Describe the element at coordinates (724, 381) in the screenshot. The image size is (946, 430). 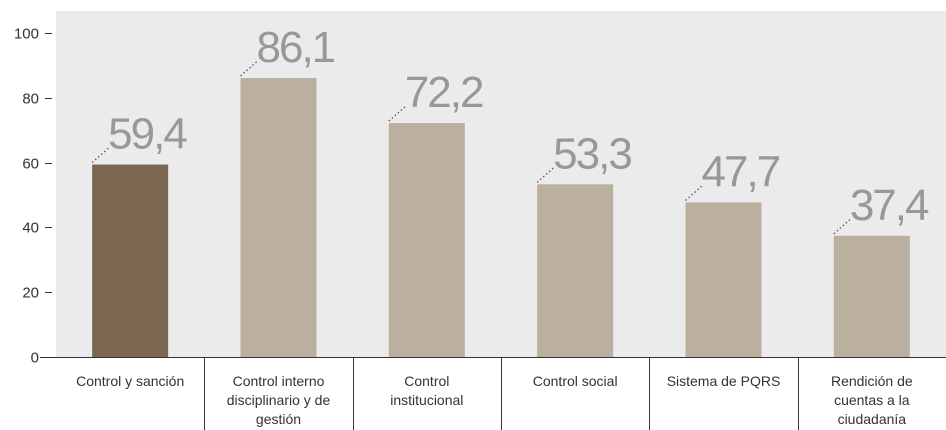
I see `category-label-5: Sistema de PQRS` at that location.